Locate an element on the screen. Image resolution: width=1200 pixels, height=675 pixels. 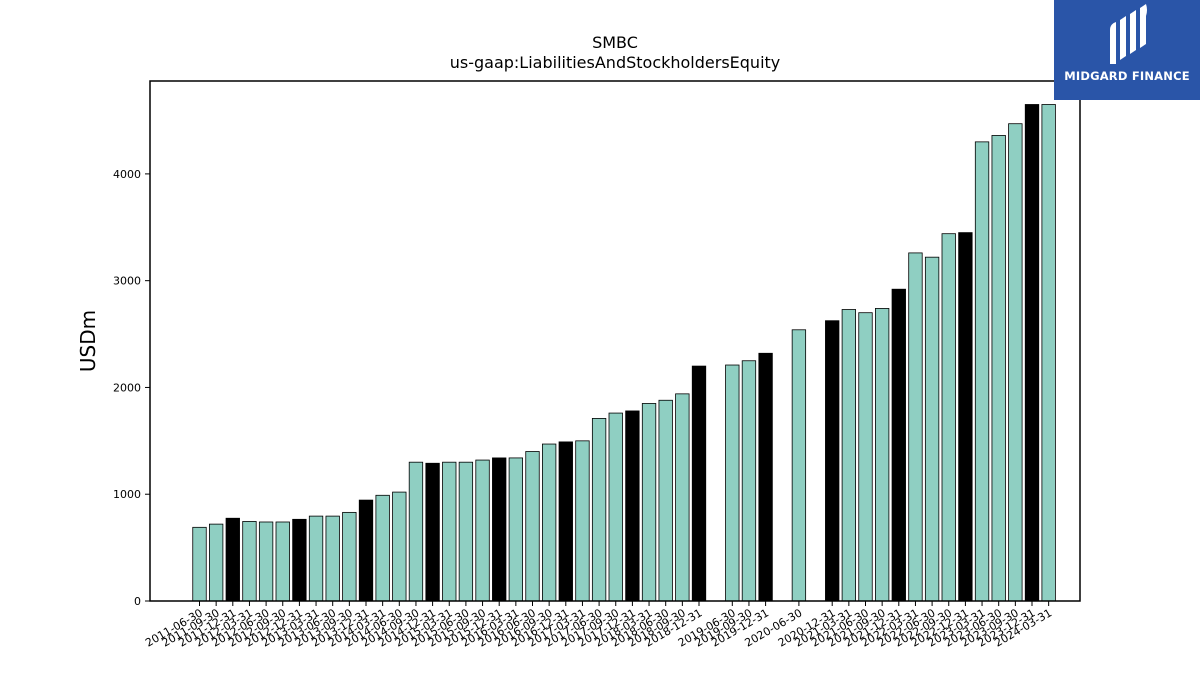
y-tick-label: 0 is located at coordinates (137, 601).